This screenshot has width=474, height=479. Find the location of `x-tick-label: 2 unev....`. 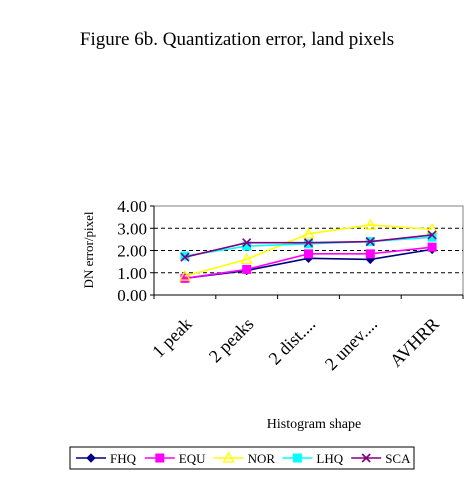

x-tick-label: 2 unev.... is located at coordinates (351, 344).